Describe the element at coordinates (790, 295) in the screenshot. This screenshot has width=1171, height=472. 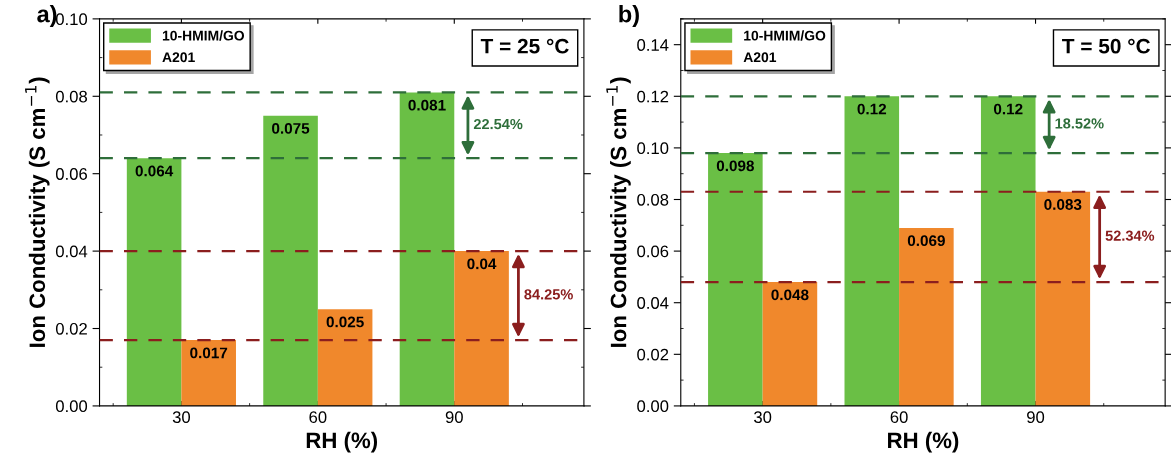
I see `data-label: 0.048` at that location.